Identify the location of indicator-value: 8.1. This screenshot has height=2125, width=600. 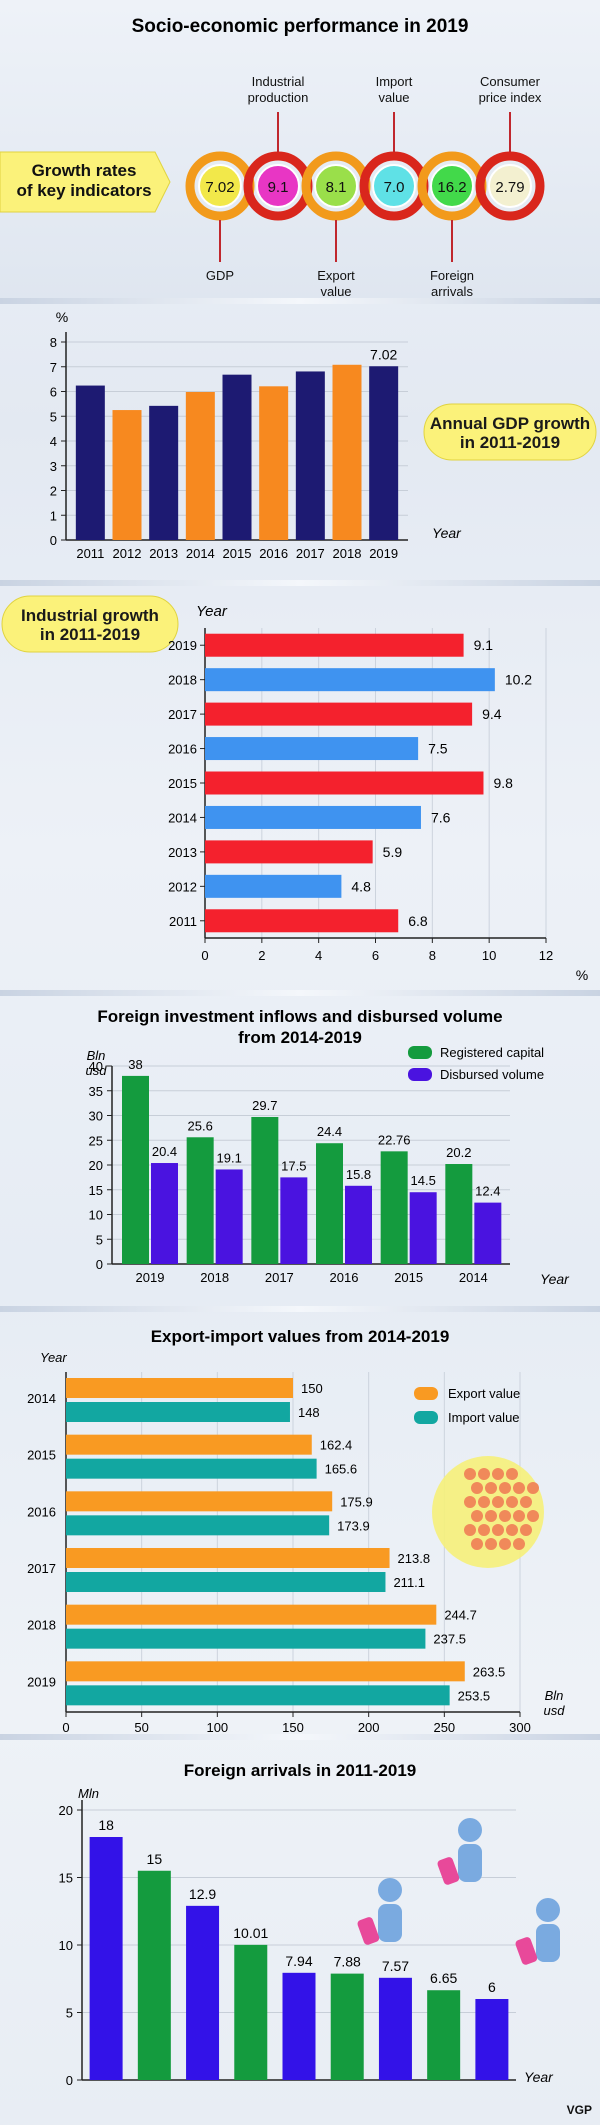
(336, 187).